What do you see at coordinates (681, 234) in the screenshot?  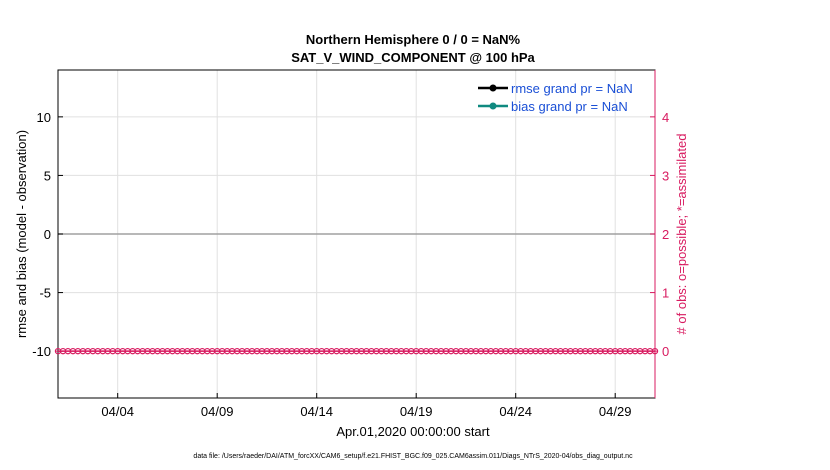 I see `right-y-axis-label: # of obs: o=possible; *=assimilated` at bounding box center [681, 234].